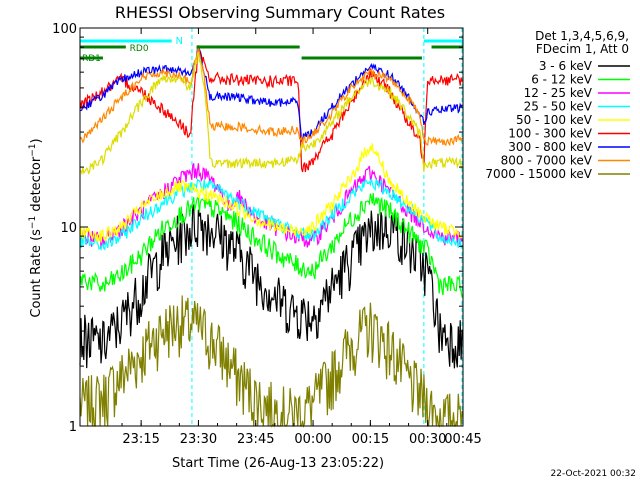  What do you see at coordinates (562, 80) in the screenshot?
I see `legend-label: 6 - 12 keV` at bounding box center [562, 80].